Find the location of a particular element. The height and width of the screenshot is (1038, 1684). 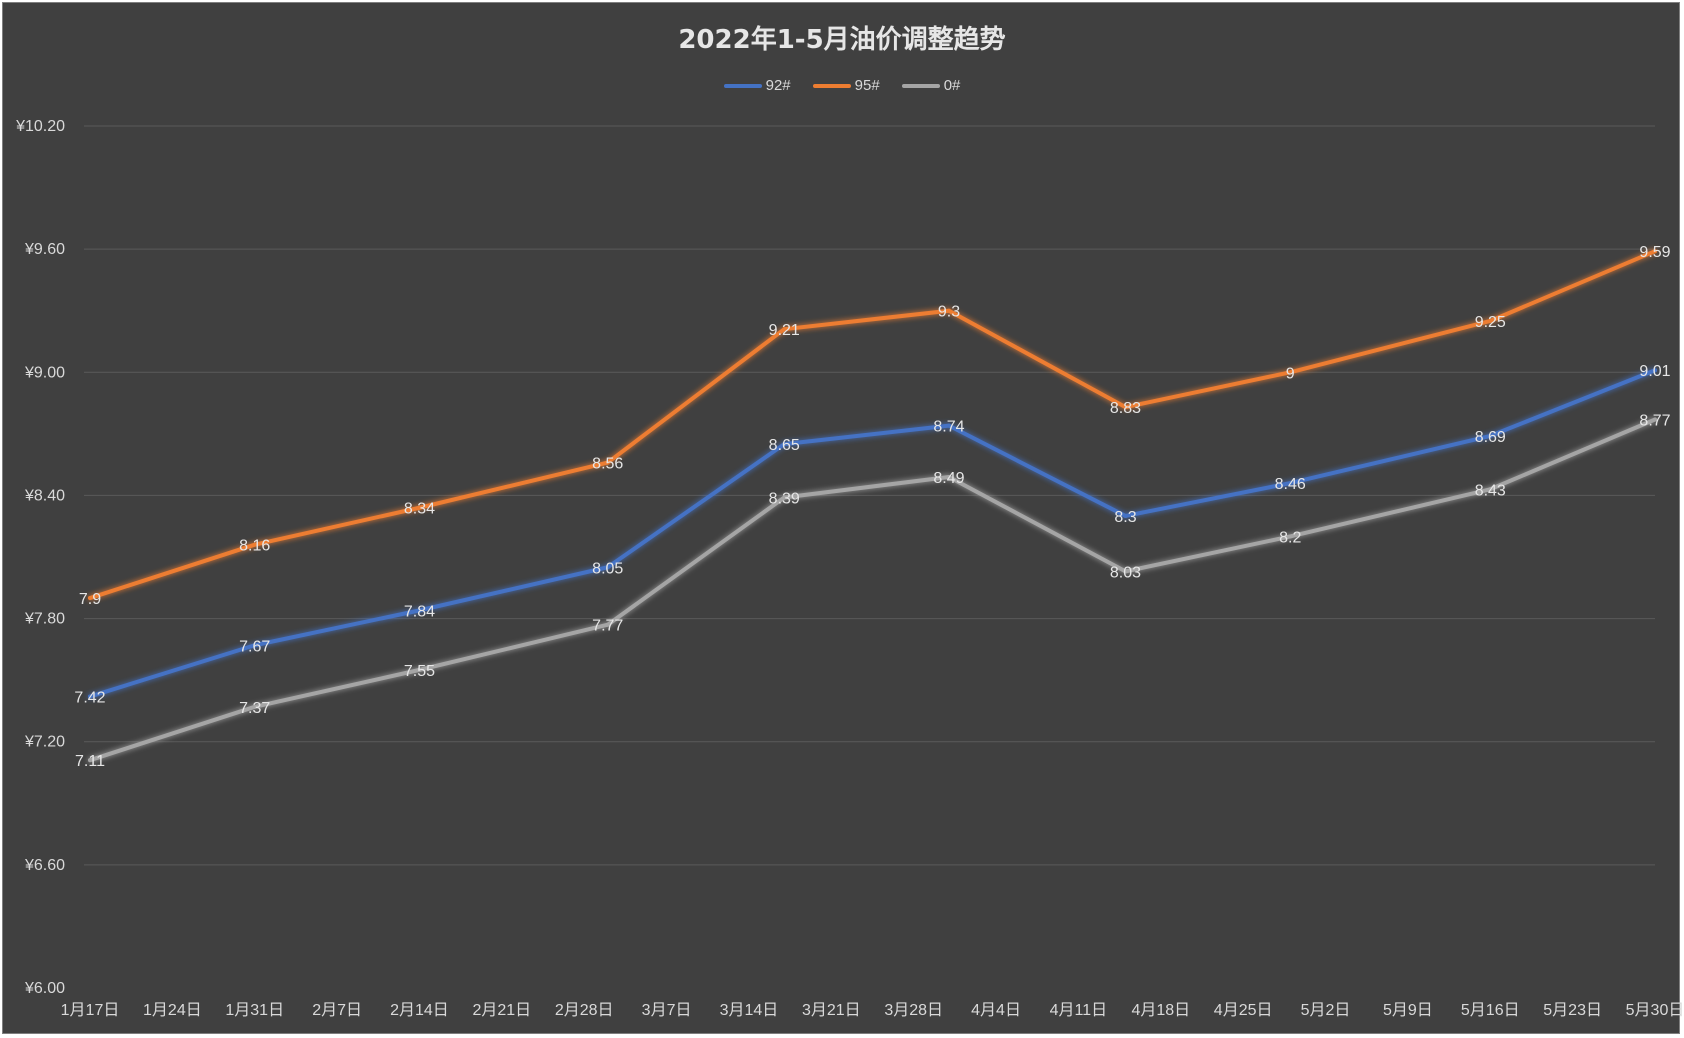

data-label: 8.65 is located at coordinates (784, 445).